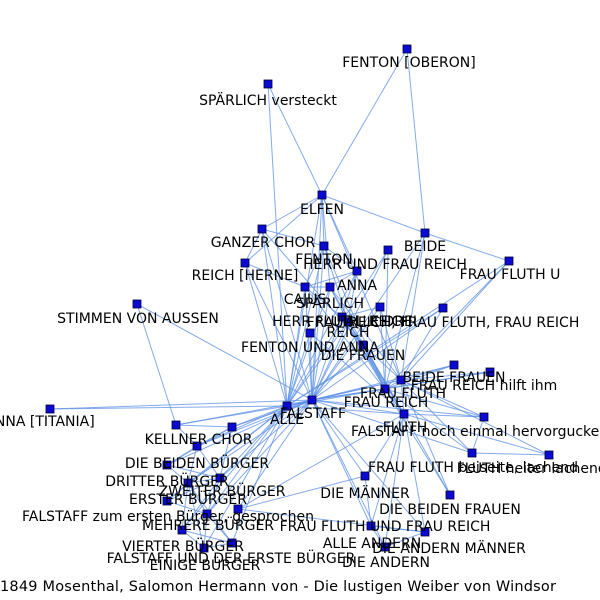  Describe the element at coordinates (341, 463) in the screenshot. I see `edge-falstaff-alle_andern` at that location.